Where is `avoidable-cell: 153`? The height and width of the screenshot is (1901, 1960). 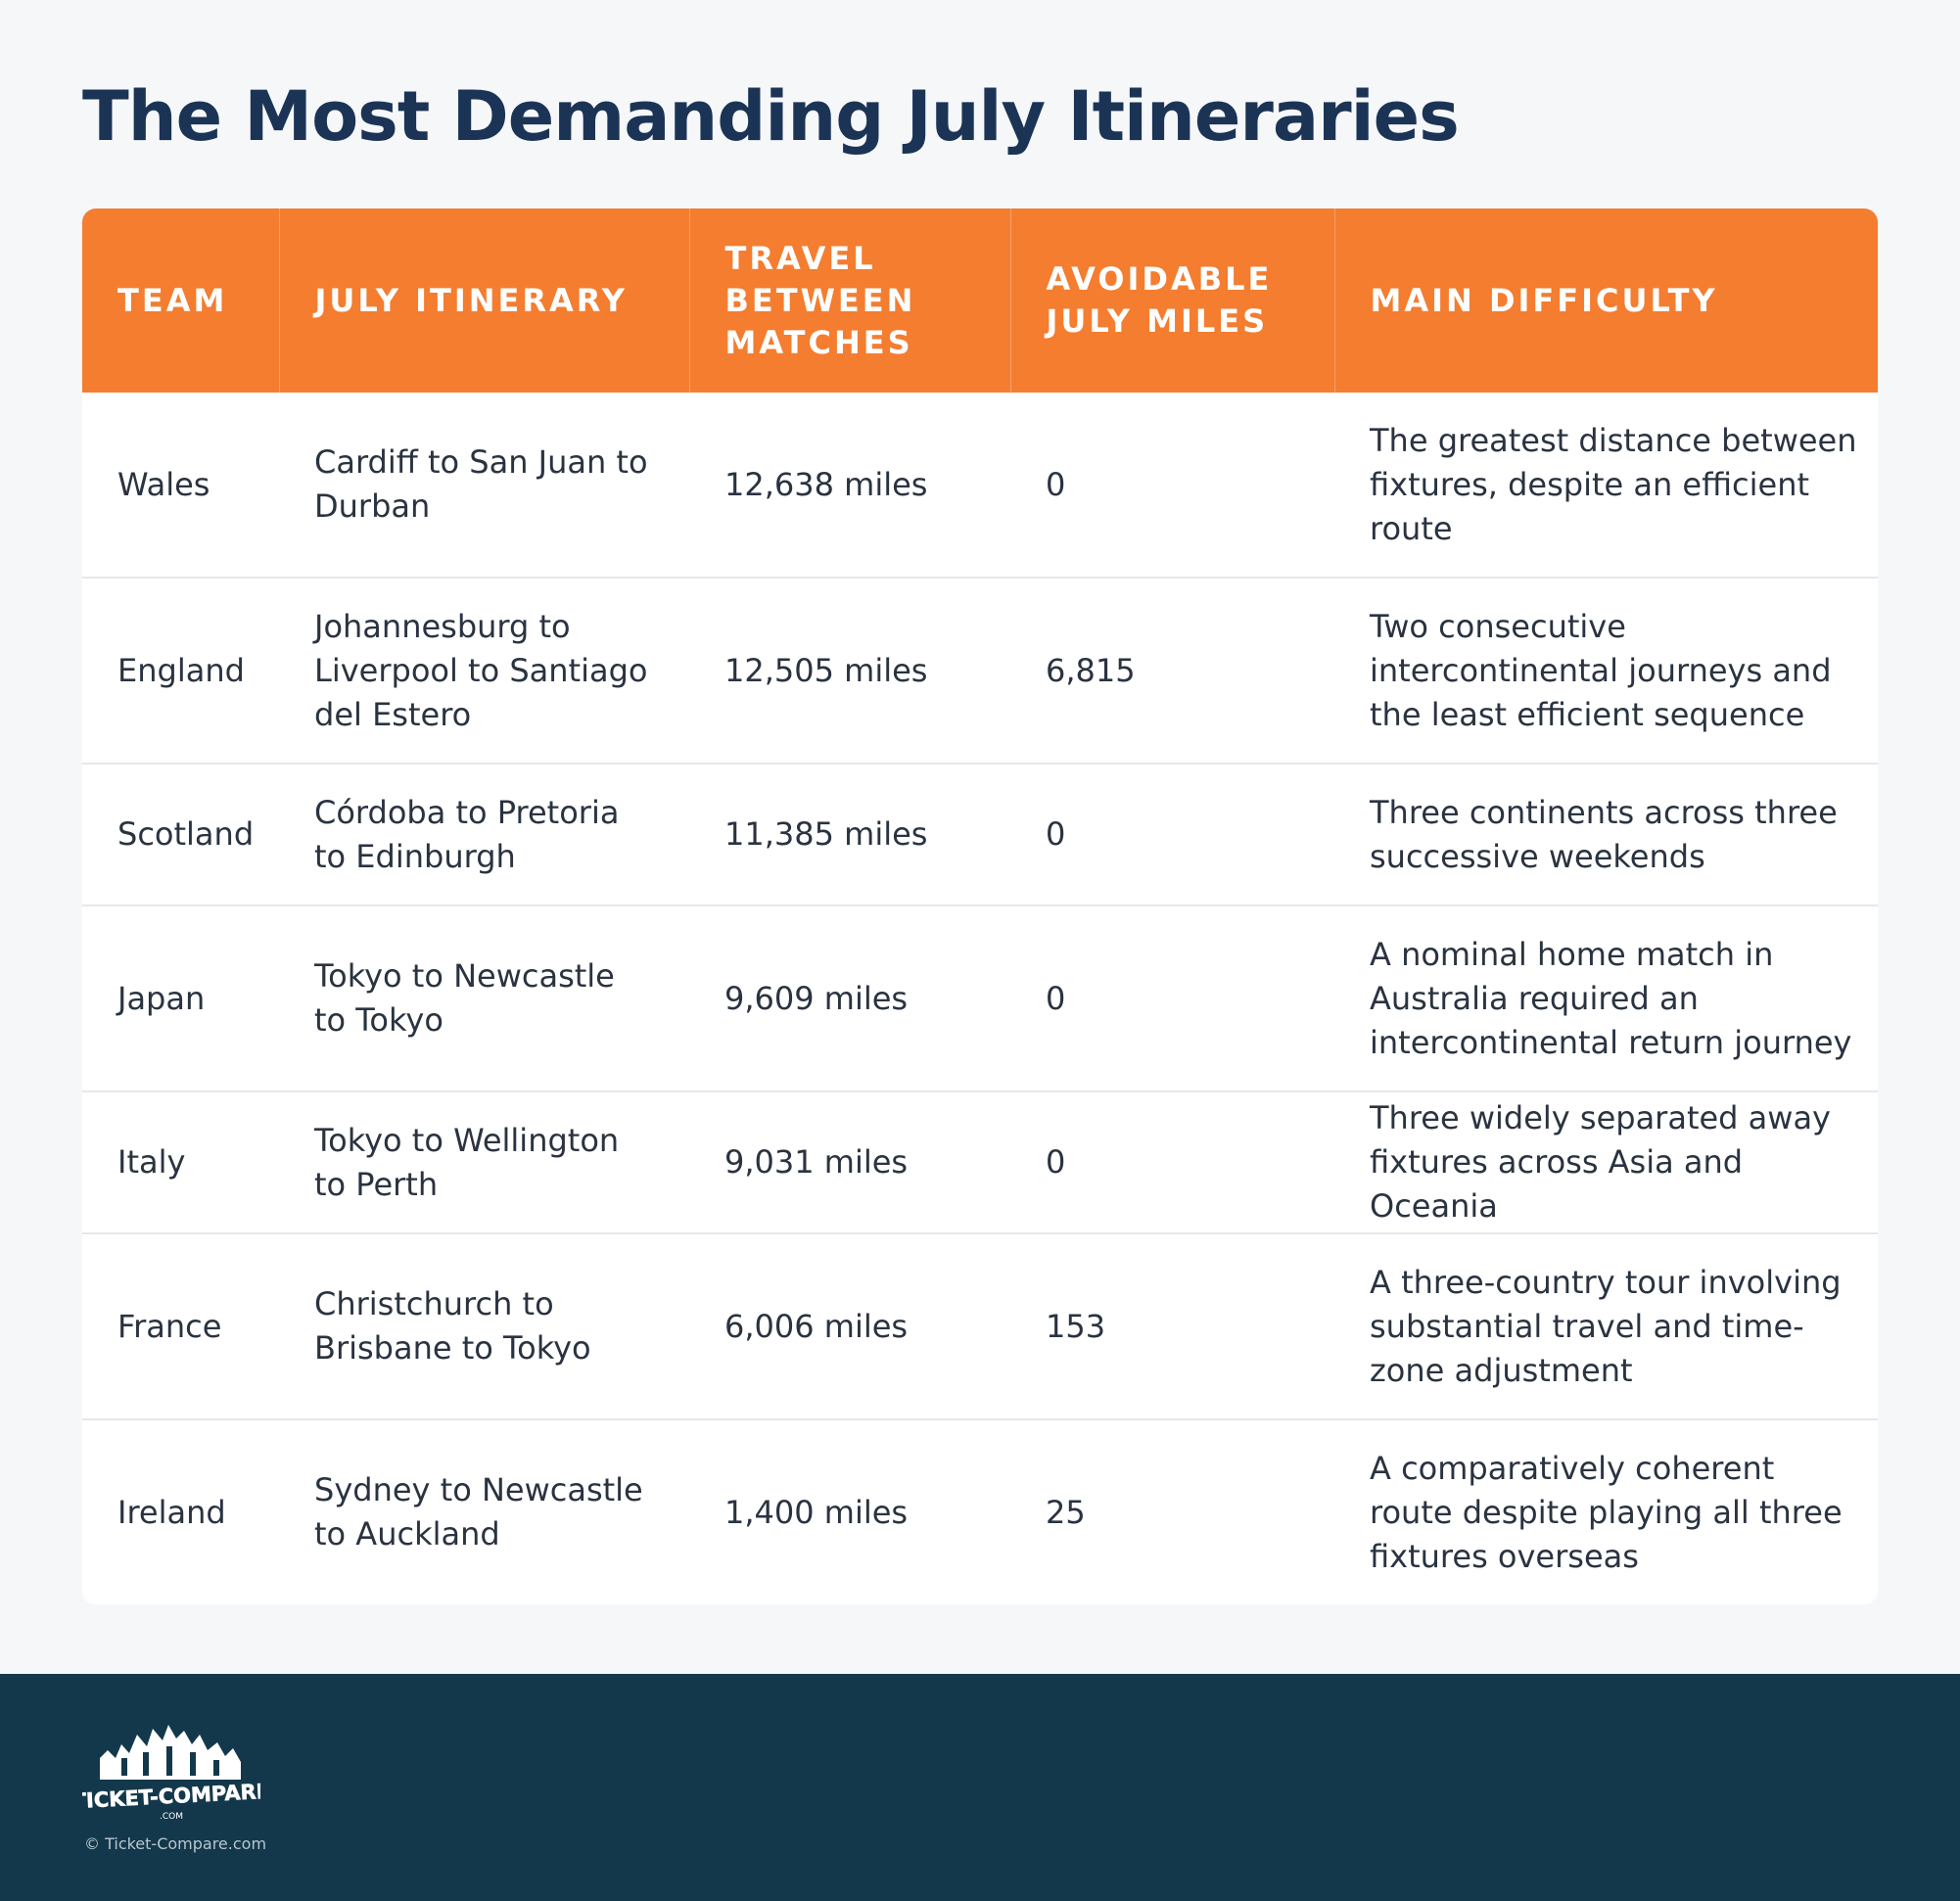 avoidable-cell: 153 is located at coordinates (1172, 1325).